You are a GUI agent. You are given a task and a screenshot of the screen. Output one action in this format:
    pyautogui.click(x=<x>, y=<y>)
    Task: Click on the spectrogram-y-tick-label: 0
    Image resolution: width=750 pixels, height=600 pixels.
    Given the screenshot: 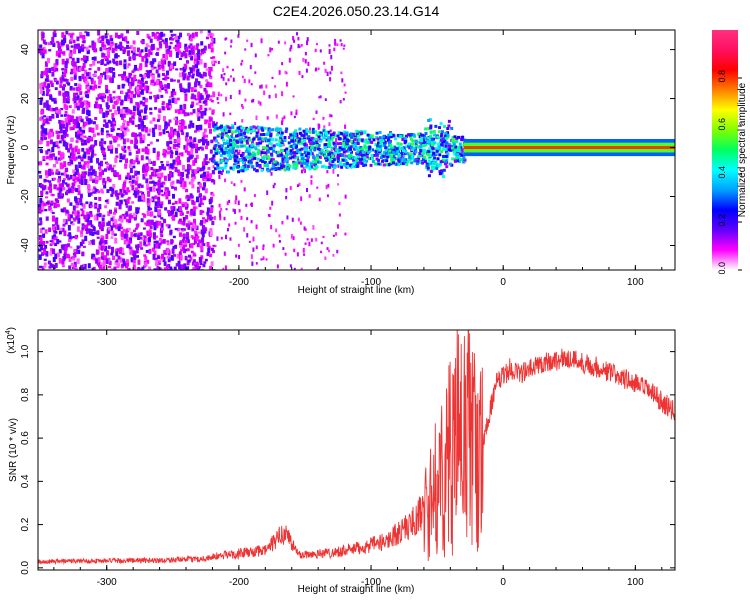 What is the action you would take?
    pyautogui.click(x=25, y=147)
    